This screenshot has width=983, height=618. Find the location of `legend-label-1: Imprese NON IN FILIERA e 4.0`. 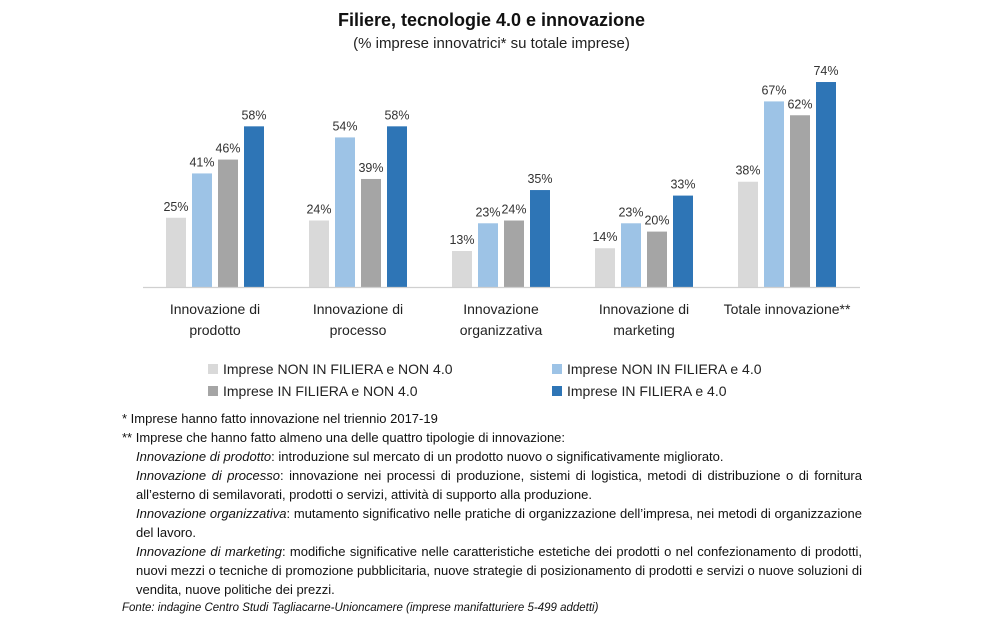

legend-label-1: Imprese NON IN FILIERA e 4.0 is located at coordinates (664, 369).